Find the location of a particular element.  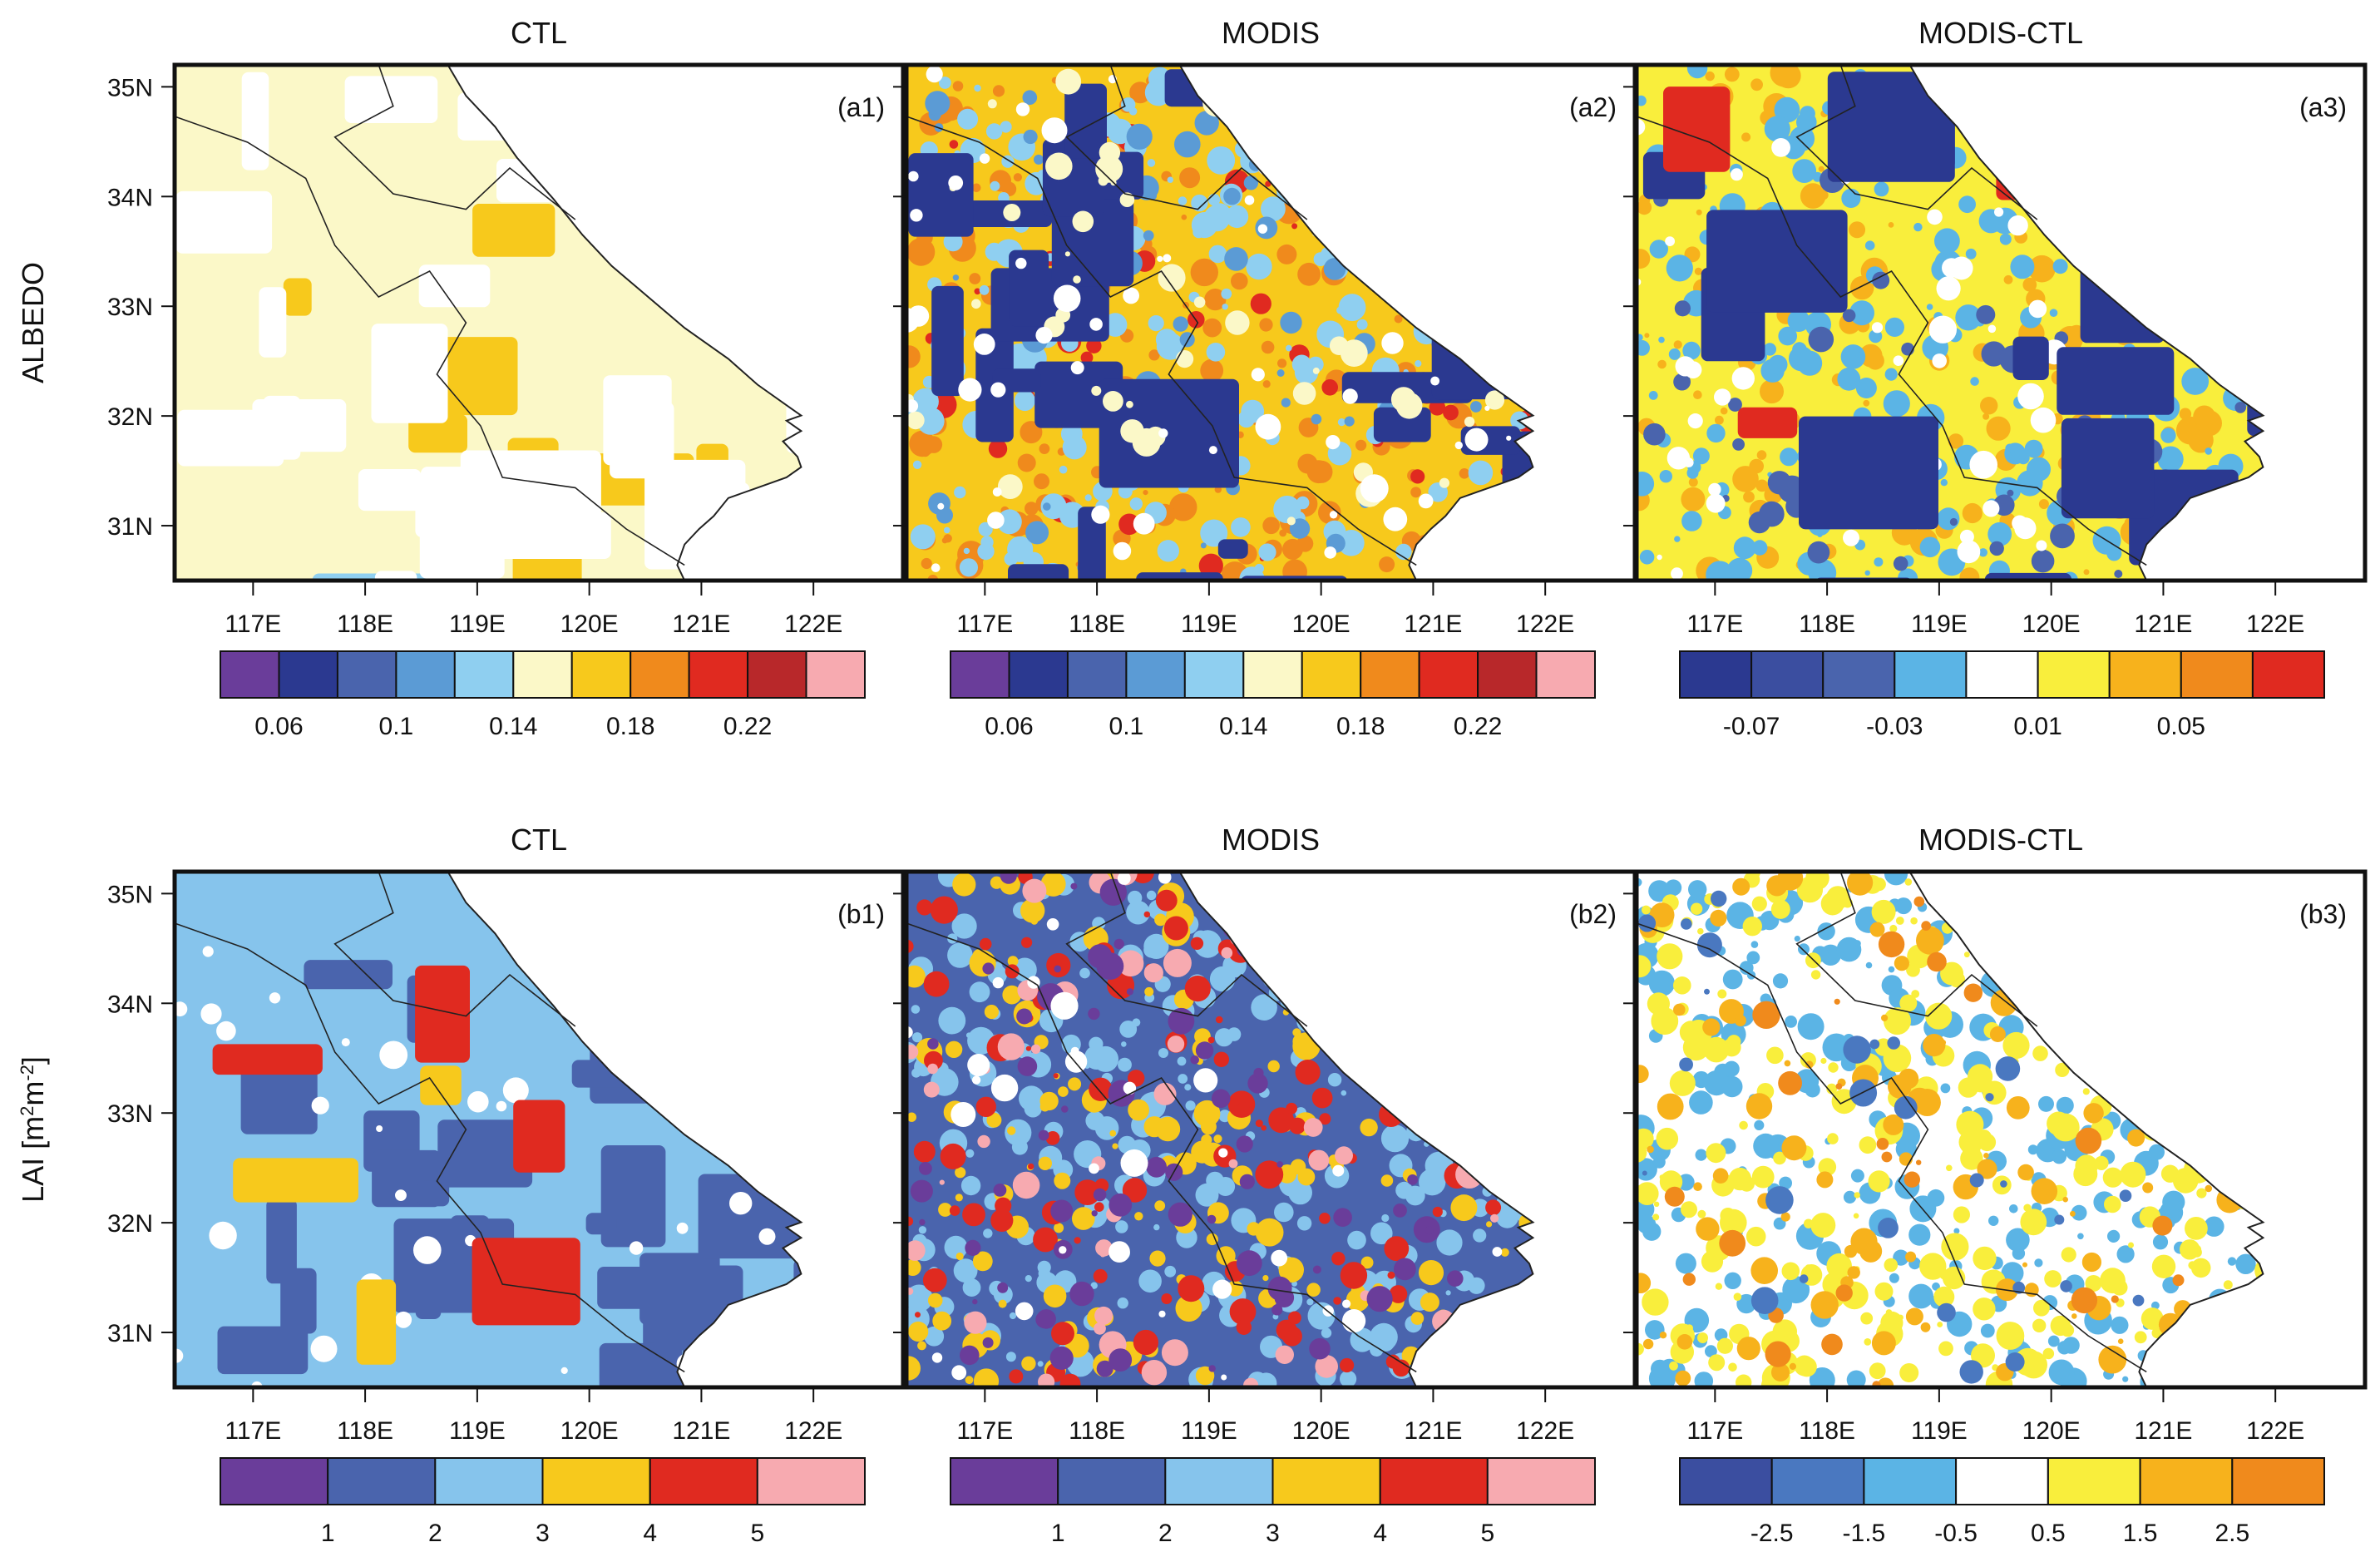

colorbar-label: 2.5 is located at coordinates (2232, 1533).